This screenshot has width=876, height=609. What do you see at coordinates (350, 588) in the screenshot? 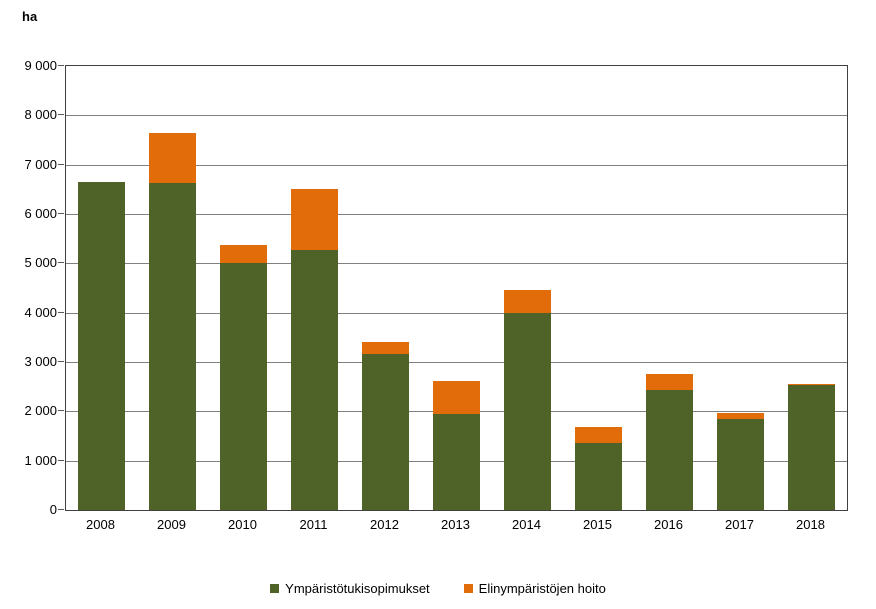
I see `legend-item-ymparistotukisopimukset: Ympäristötukisopimukset` at bounding box center [350, 588].